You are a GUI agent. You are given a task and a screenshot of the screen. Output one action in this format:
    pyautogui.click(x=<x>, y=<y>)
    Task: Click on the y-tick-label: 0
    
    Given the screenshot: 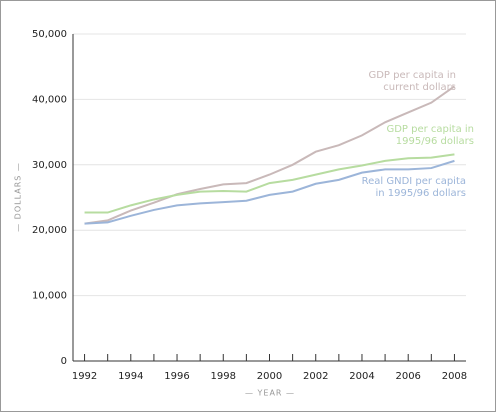 What is the action you would take?
    pyautogui.click(x=64, y=361)
    